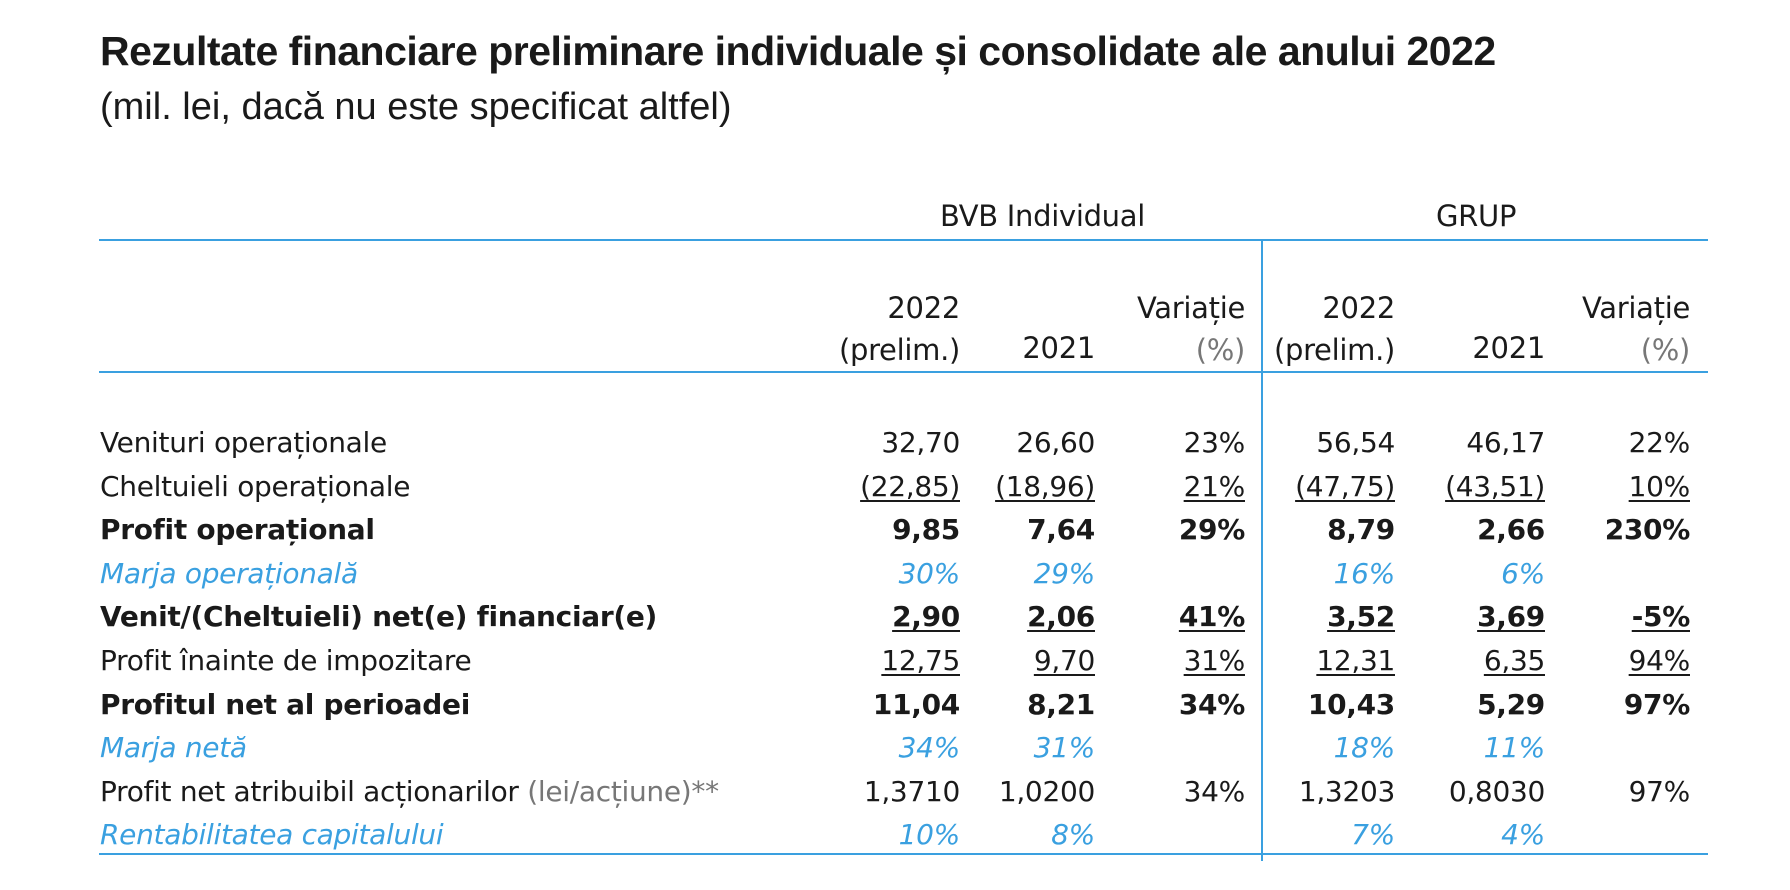 This screenshot has width=1790, height=890. What do you see at coordinates (1178, 487) in the screenshot?
I see `cell-ind-var: 21%` at bounding box center [1178, 487].